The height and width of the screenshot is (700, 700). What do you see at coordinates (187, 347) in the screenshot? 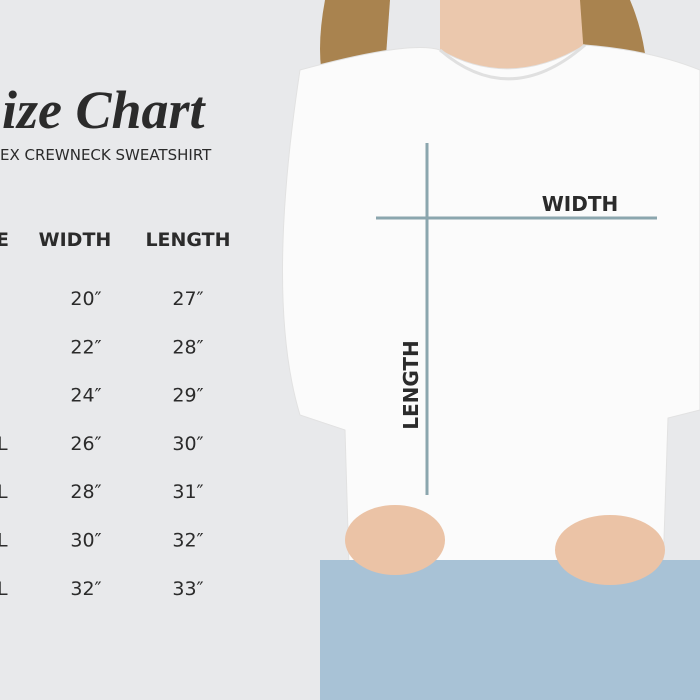
I see `length-cell: 28″` at bounding box center [187, 347].